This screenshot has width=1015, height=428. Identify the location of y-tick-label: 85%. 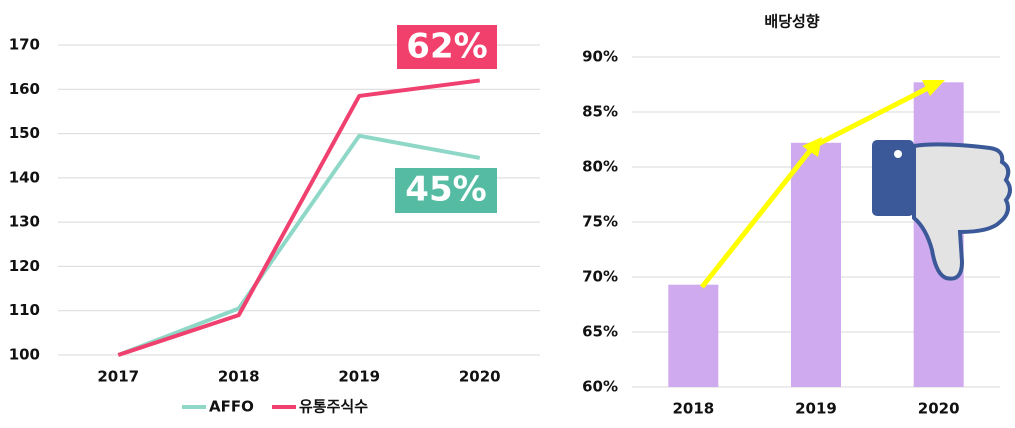
(600, 112).